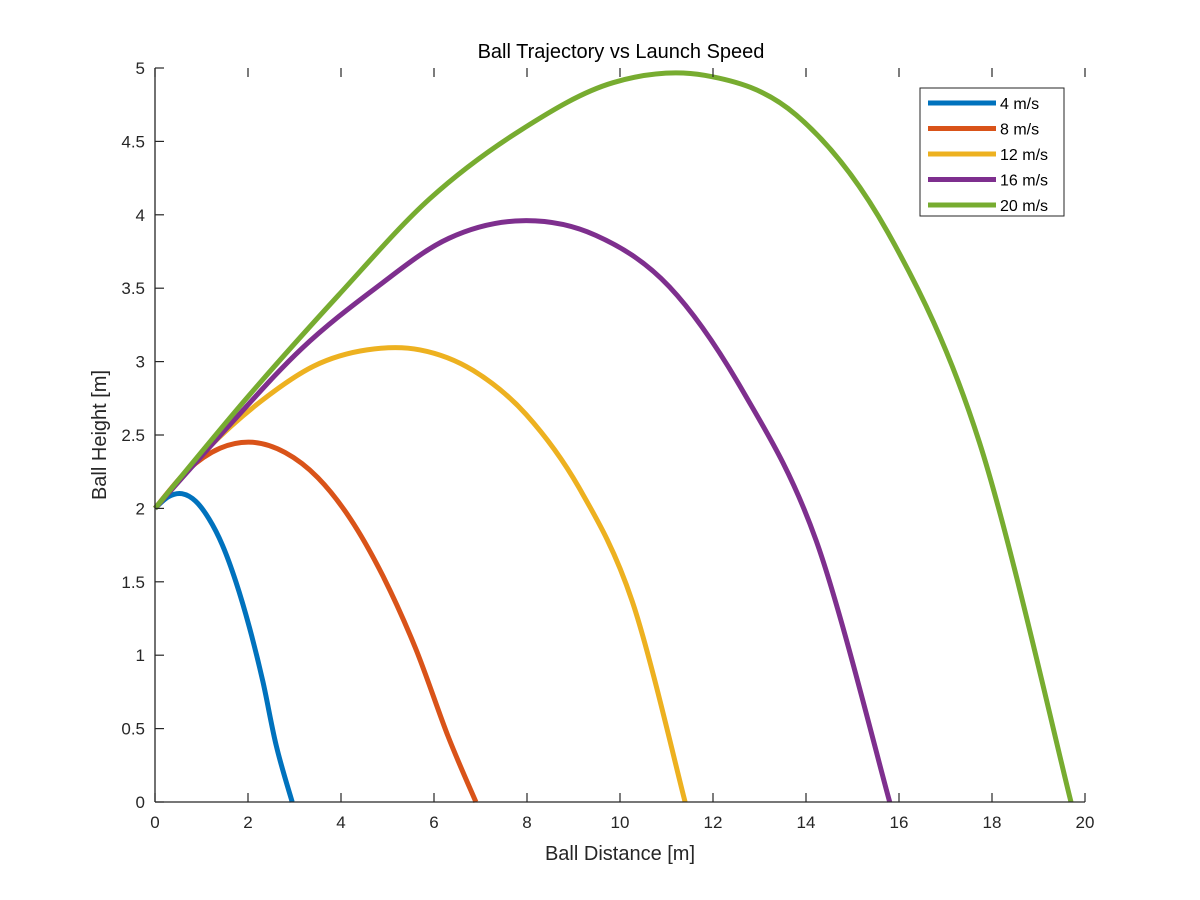 This screenshot has width=1200, height=900. Describe the element at coordinates (433, 822) in the screenshot. I see `x-tick-label: 6` at that location.